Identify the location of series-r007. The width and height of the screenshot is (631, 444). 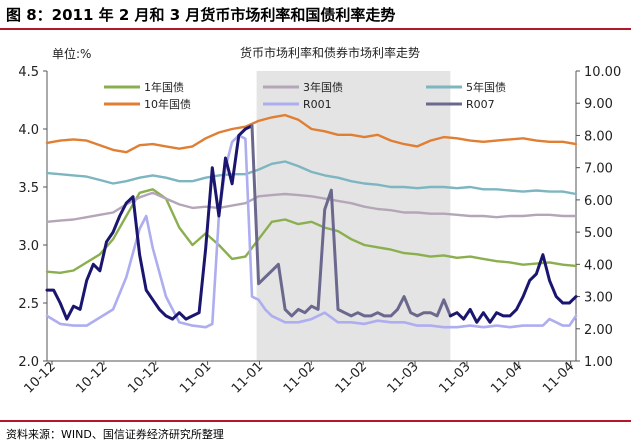
(149, 222).